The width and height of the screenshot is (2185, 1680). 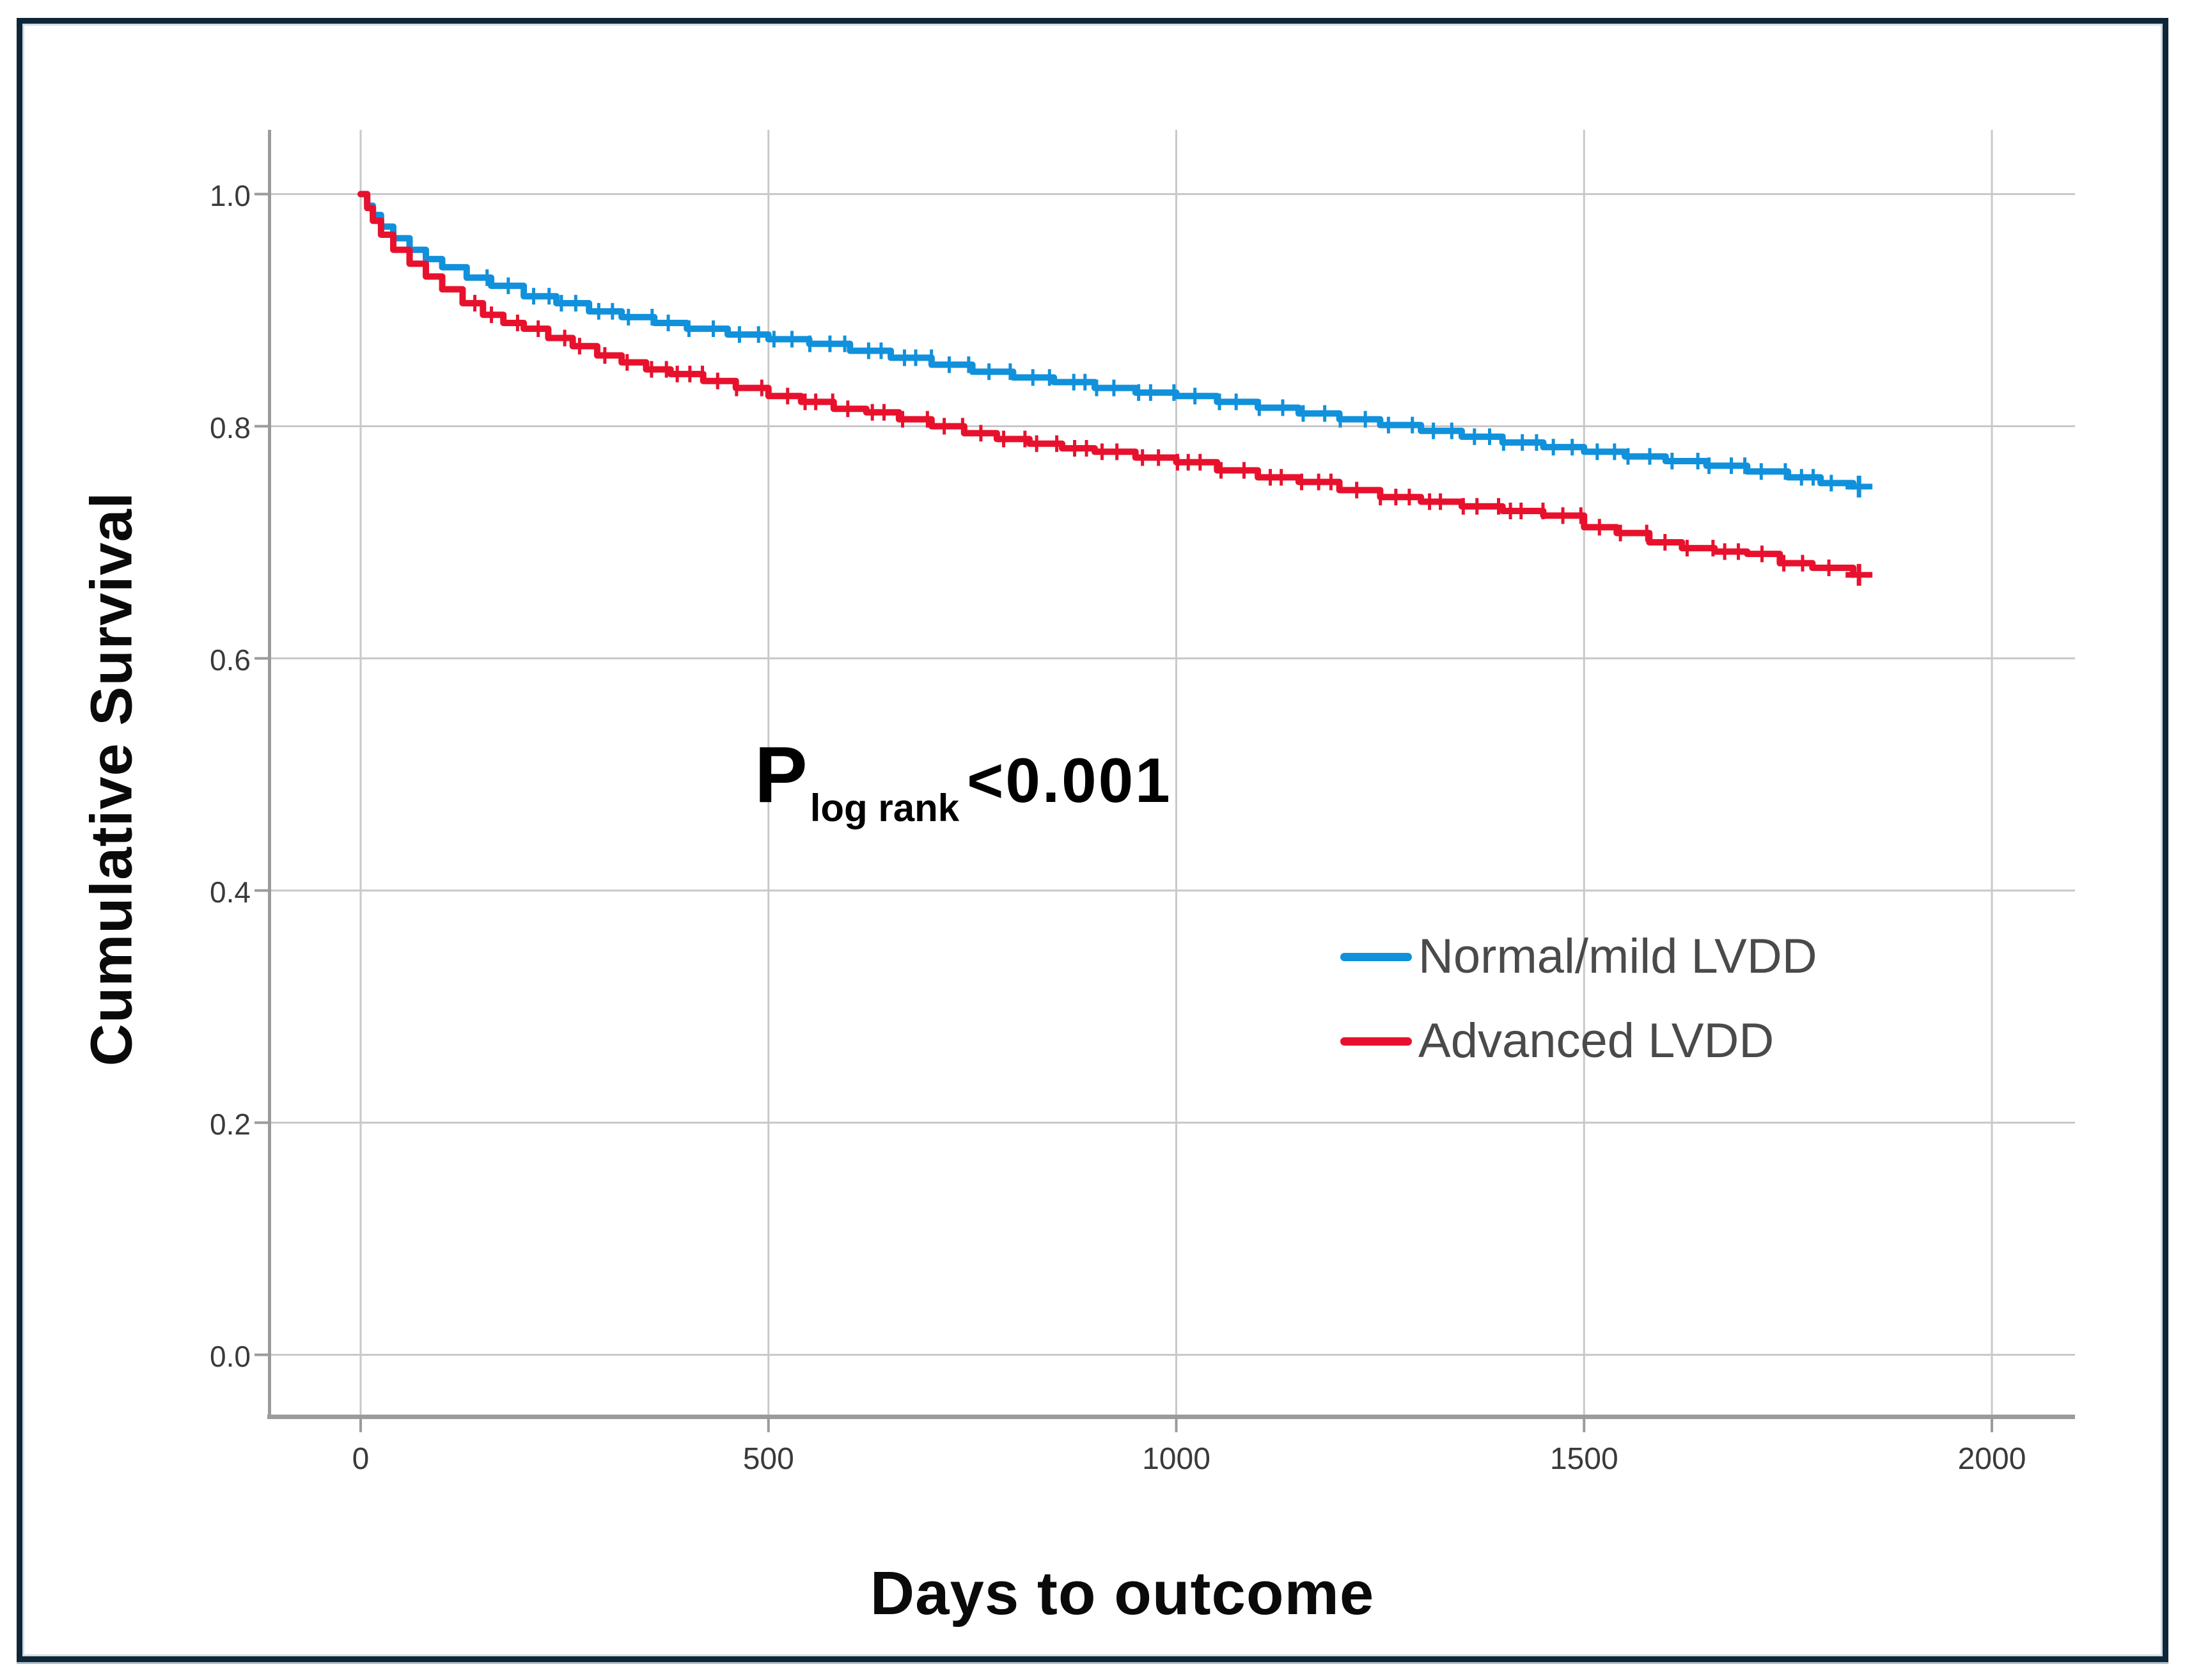 What do you see at coordinates (768, 1459) in the screenshot?
I see `x-tick-label: 500` at bounding box center [768, 1459].